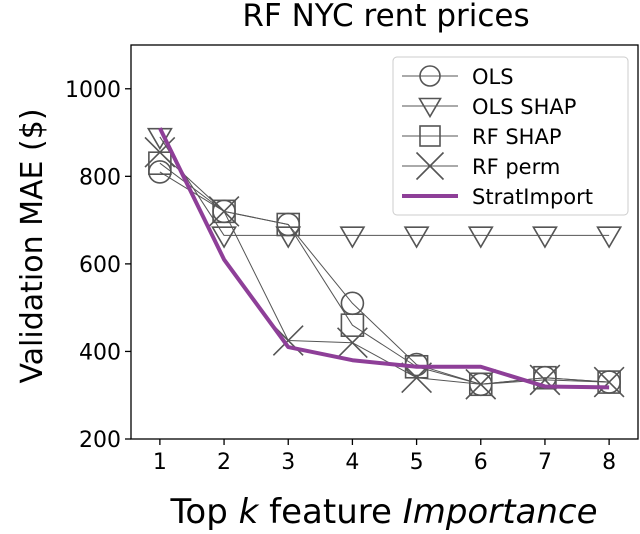  I want to click on x-tick-label: 7, so click(545, 462).